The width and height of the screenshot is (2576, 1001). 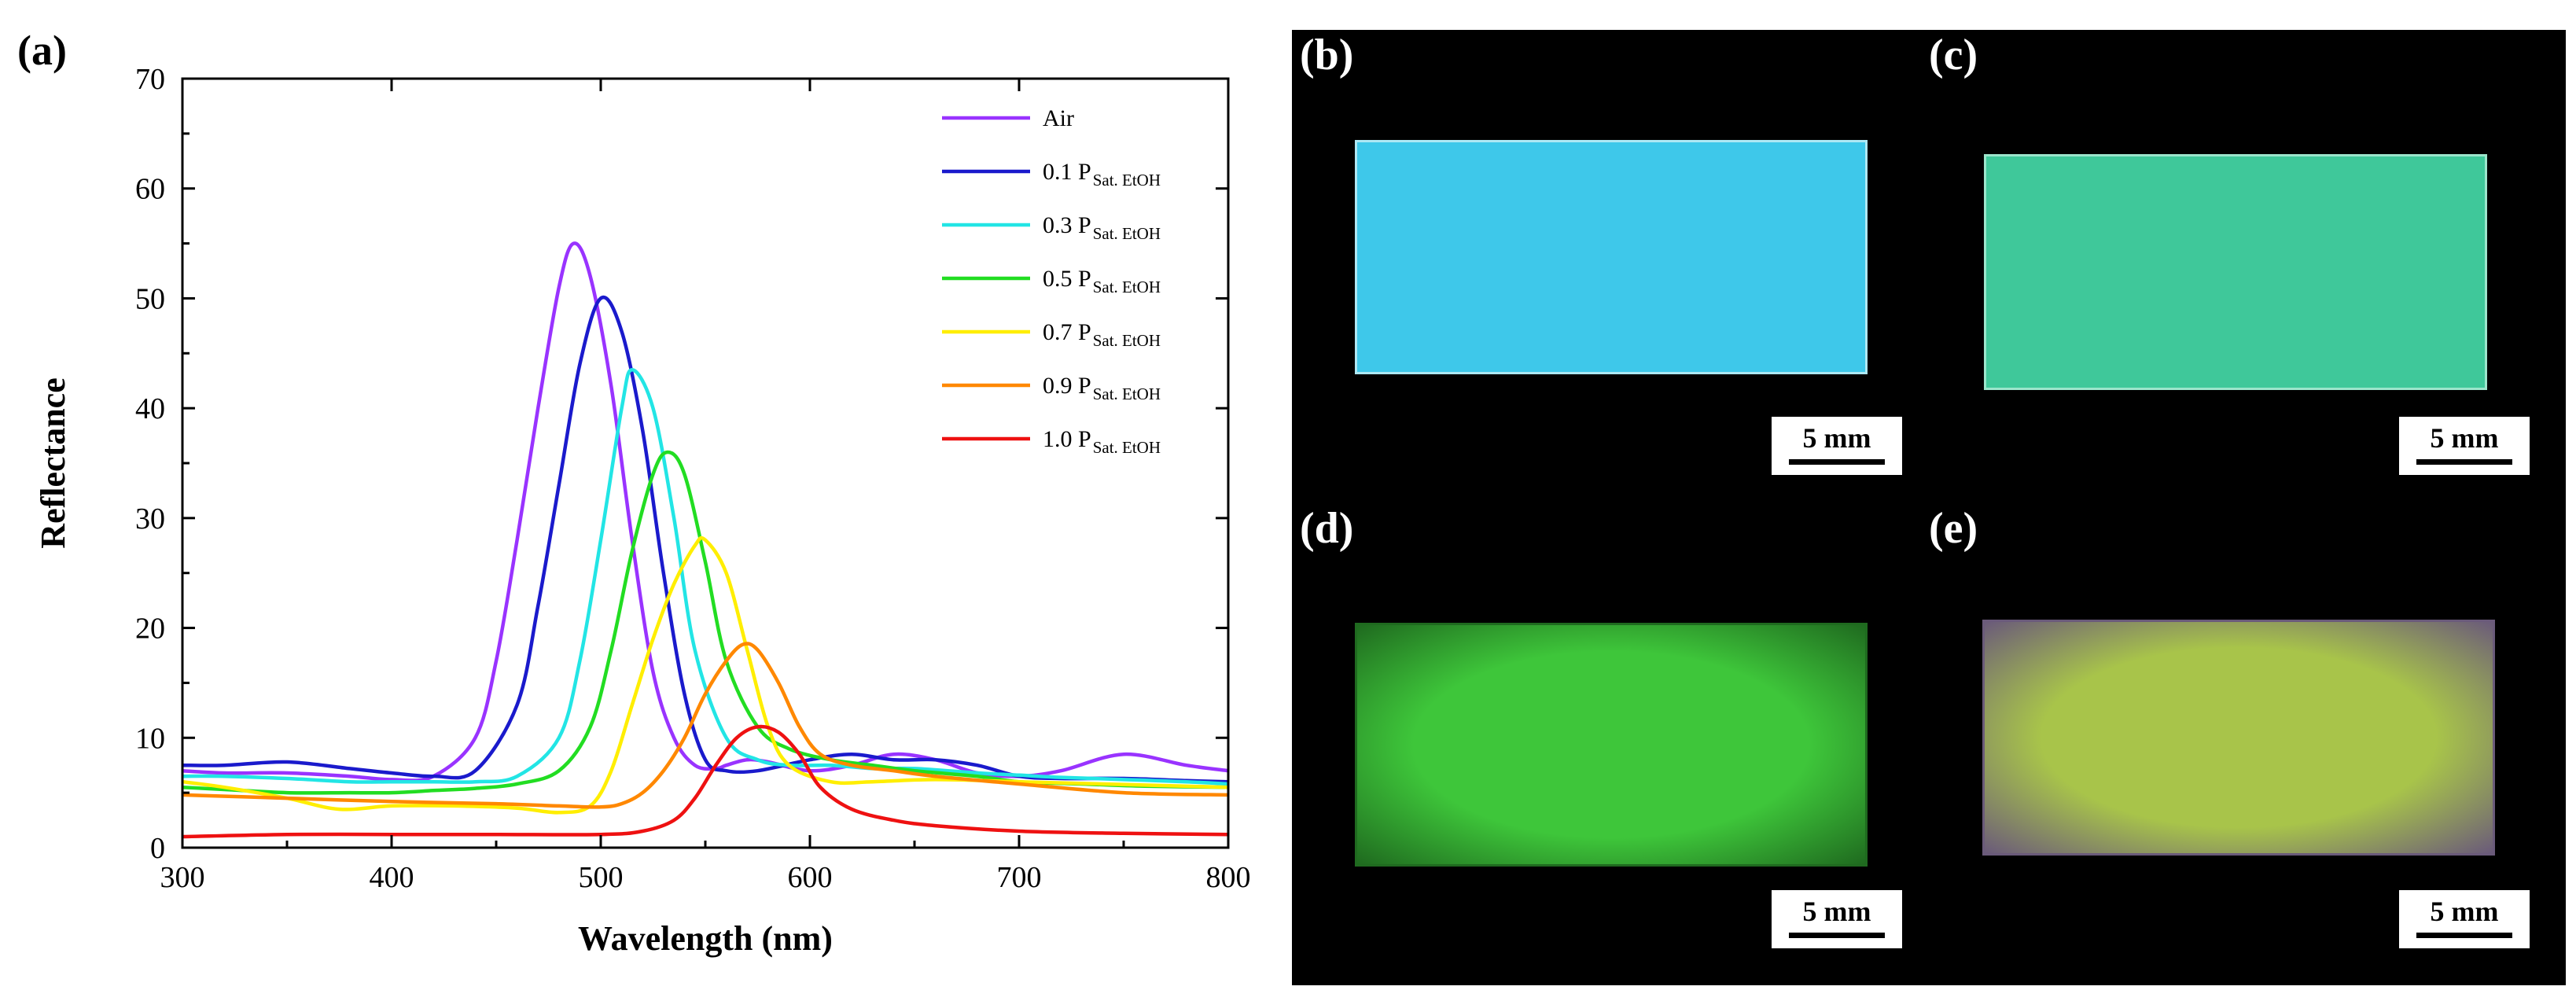 I want to click on scale-bar-e: 5 mm, so click(x=2464, y=919).